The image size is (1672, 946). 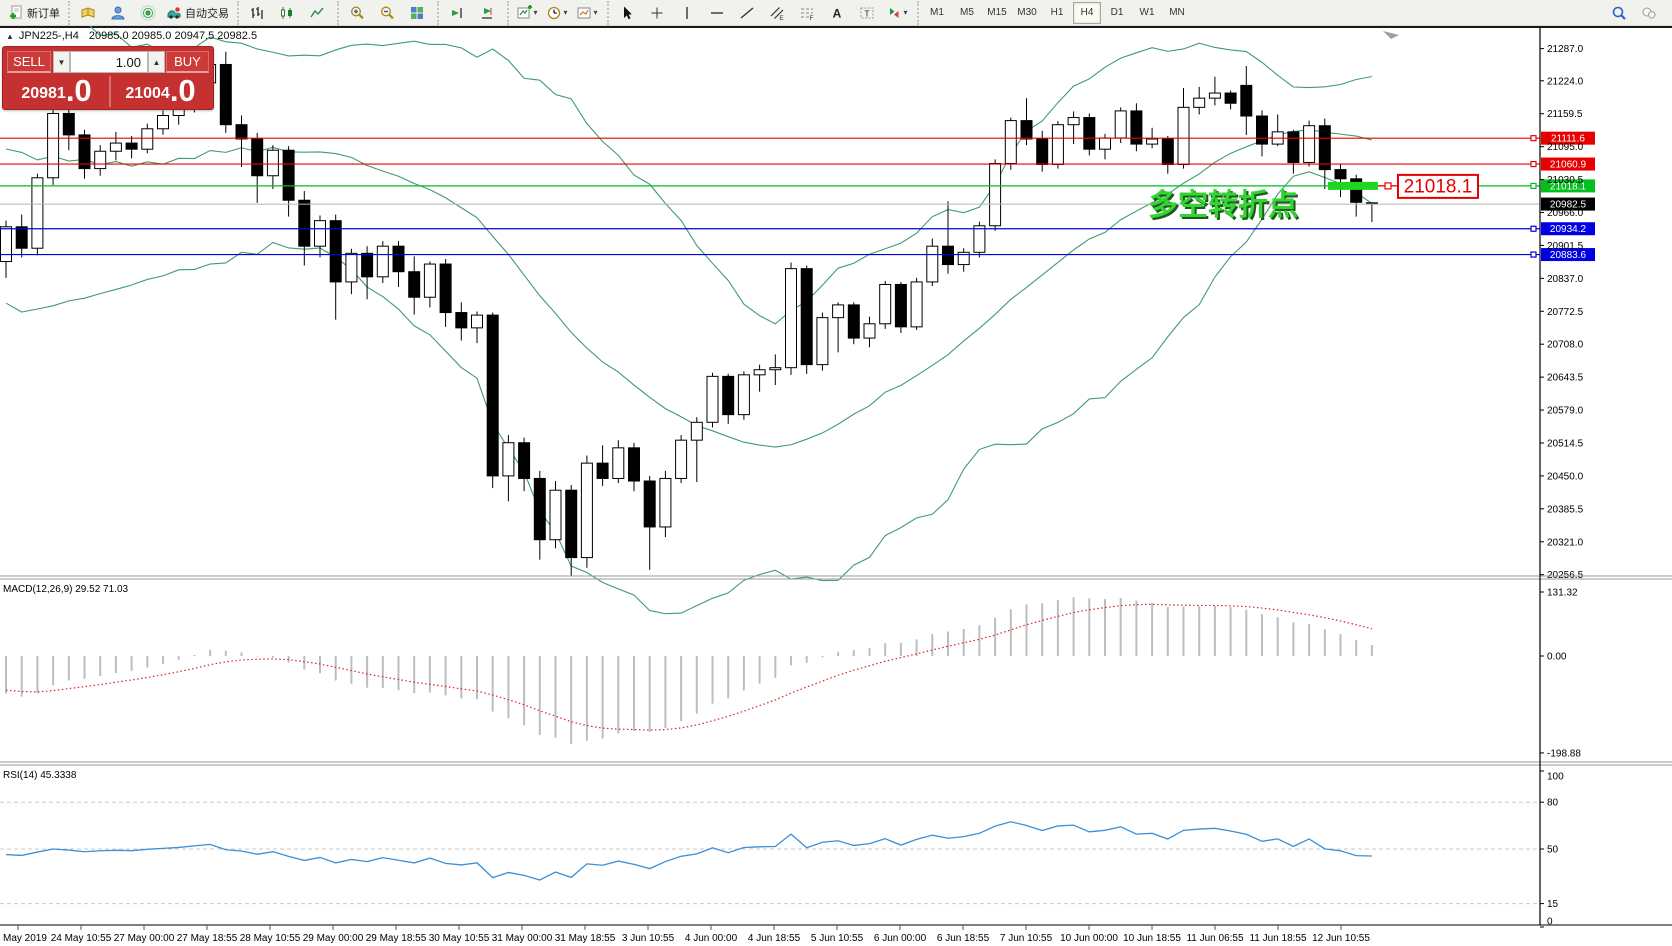 I want to click on profiles-button, so click(x=118, y=13).